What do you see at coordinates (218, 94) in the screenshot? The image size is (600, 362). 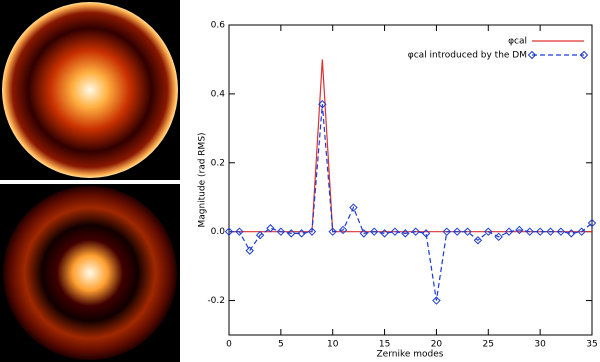 I see `y-tick-label: 0.4` at bounding box center [218, 94].